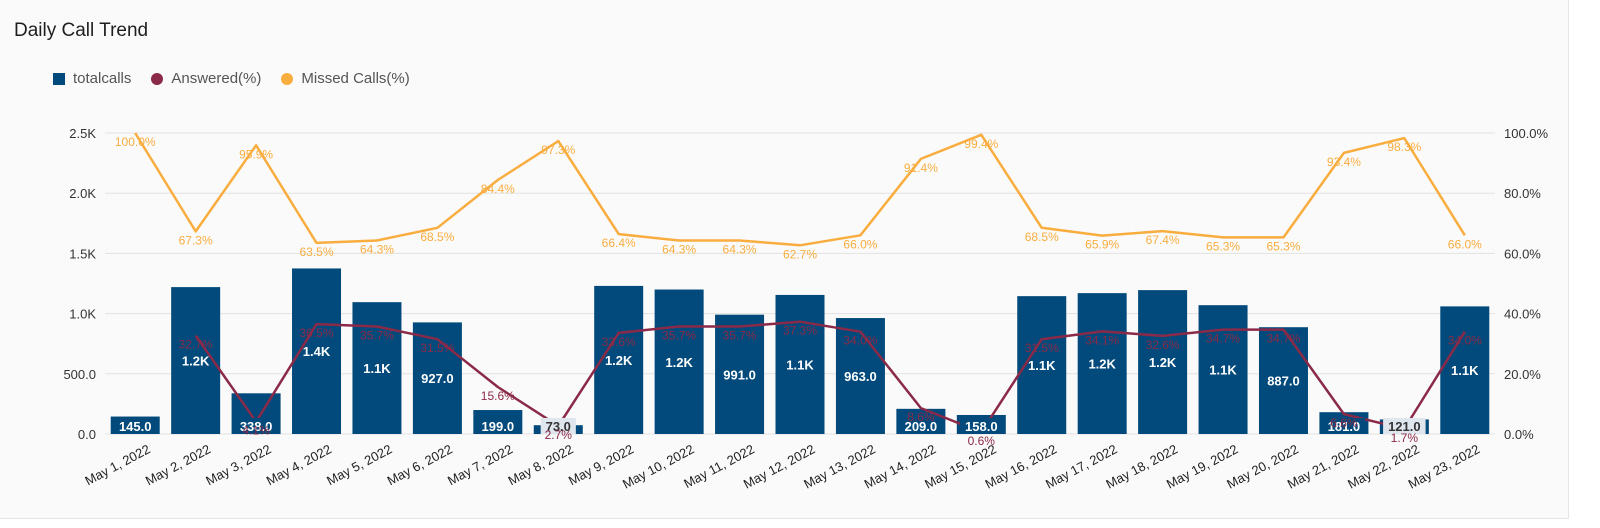 The height and width of the screenshot is (528, 1600). I want to click on y-right-tick-label: 100.0%, so click(1526, 133).